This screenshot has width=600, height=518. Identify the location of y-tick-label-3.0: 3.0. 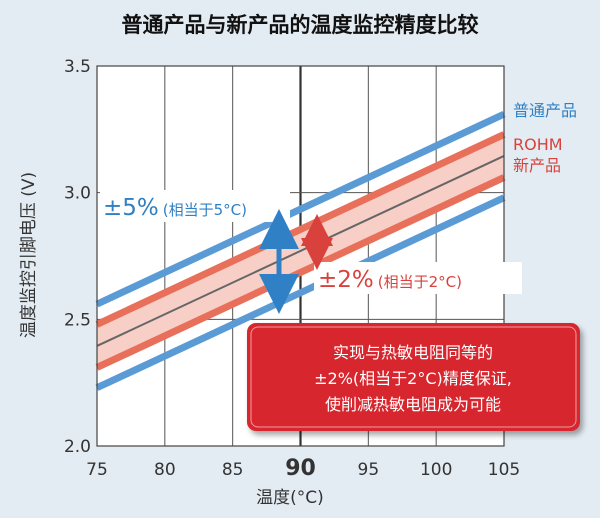
(77, 194).